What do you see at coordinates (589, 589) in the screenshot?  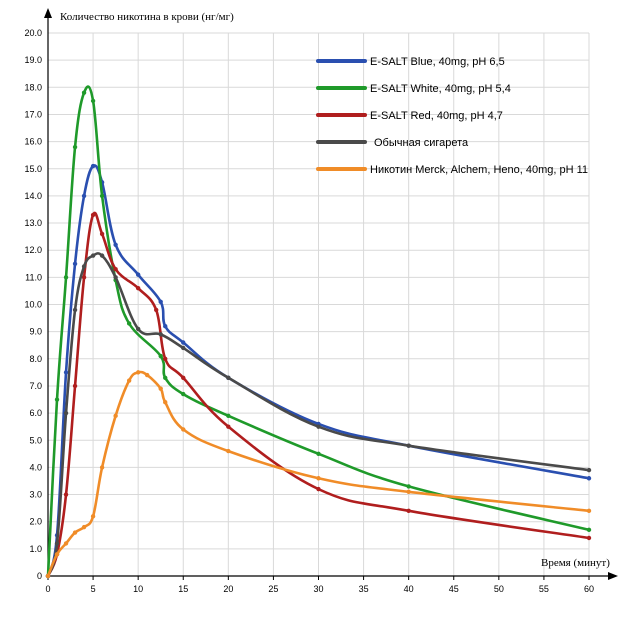 I see `x-tick-label: 60` at bounding box center [589, 589].